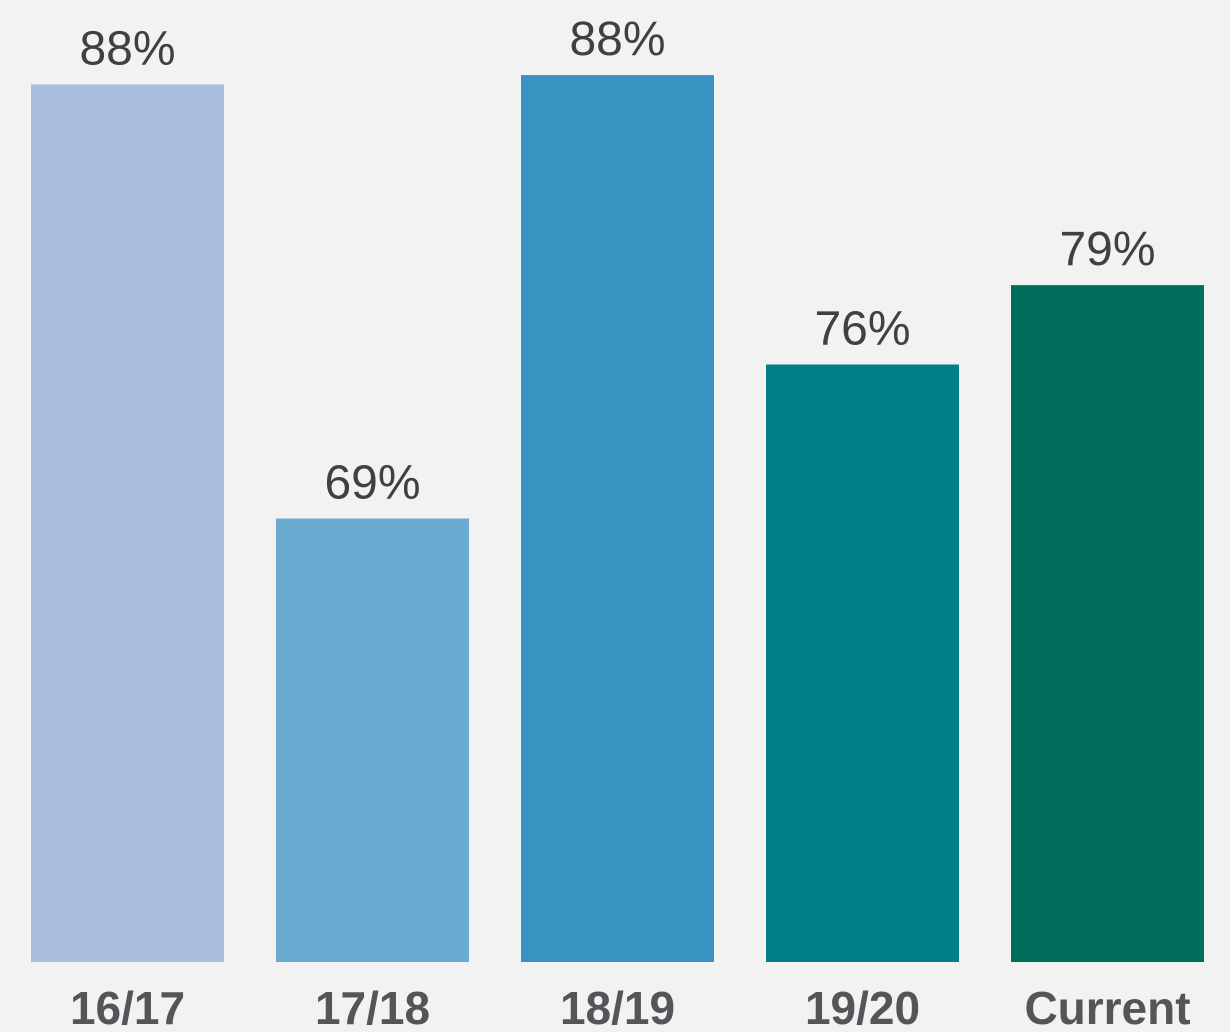 The height and width of the screenshot is (1032, 1230). Describe the element at coordinates (862, 1007) in the screenshot. I see `x-tick-label: 19/20` at that location.